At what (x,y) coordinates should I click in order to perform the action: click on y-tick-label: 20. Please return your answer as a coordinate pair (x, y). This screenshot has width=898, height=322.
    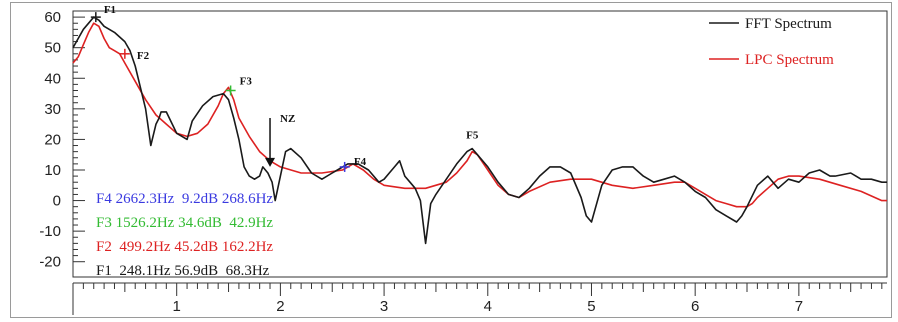
    Looking at the image, I should click on (52, 139).